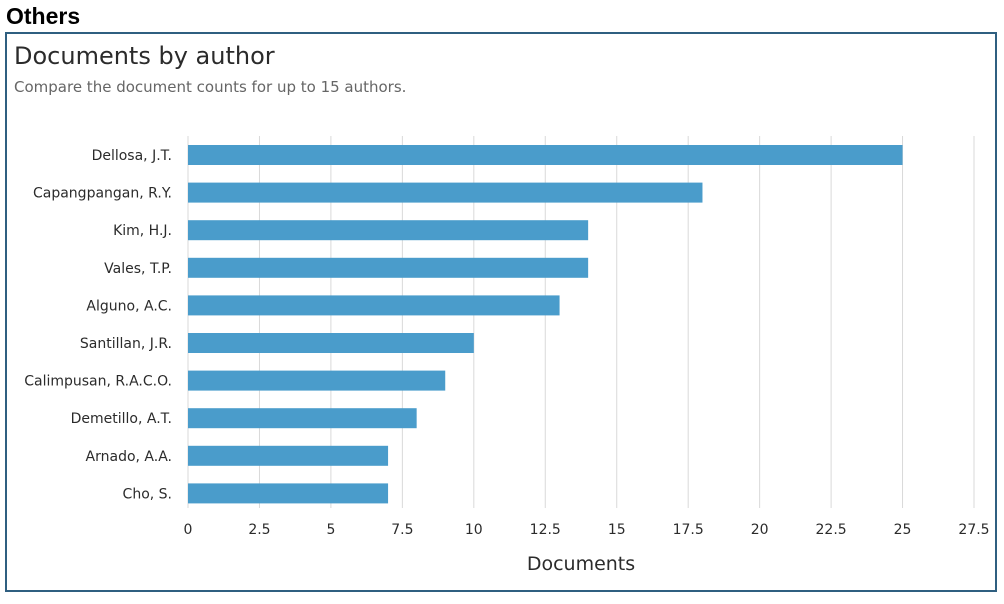 Image resolution: width=1004 pixels, height=604 pixels. I want to click on x-tick-label: 12.5, so click(545, 530).